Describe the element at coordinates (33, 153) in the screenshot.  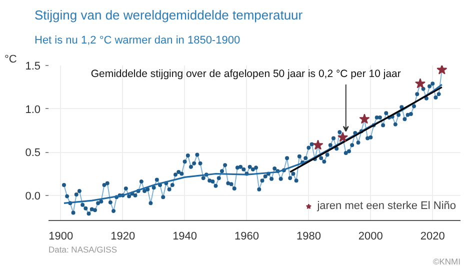
I see `y-tick-label: 0.5` at that location.